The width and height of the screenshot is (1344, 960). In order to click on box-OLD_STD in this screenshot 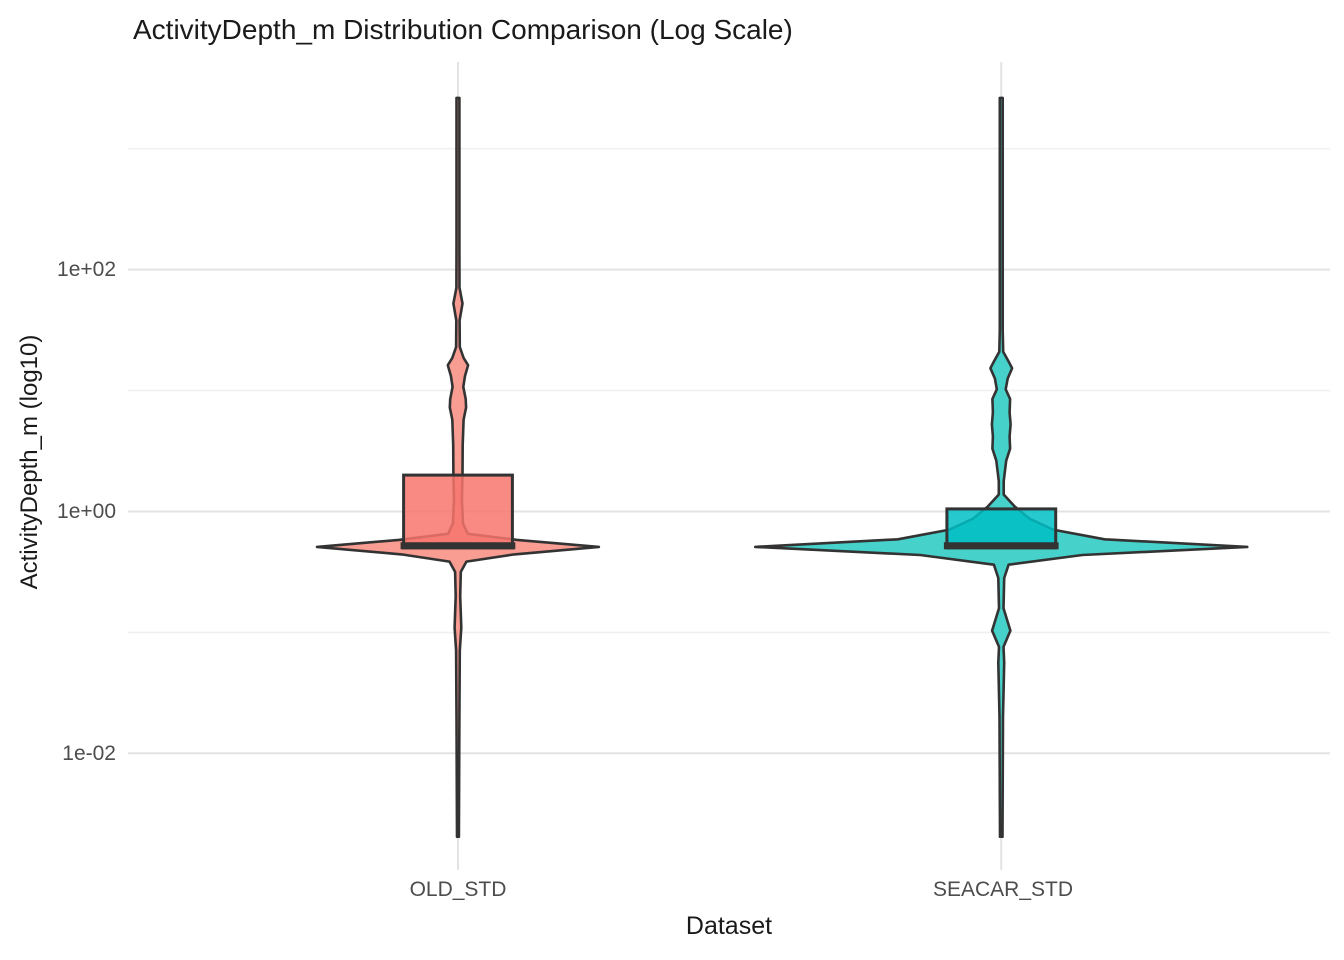, I will do `click(458, 511)`.